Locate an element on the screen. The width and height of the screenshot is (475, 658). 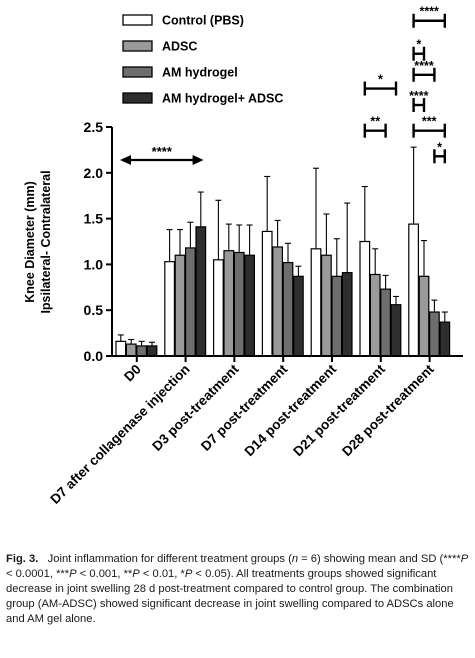
significance-label: ** is located at coordinates (375, 122).